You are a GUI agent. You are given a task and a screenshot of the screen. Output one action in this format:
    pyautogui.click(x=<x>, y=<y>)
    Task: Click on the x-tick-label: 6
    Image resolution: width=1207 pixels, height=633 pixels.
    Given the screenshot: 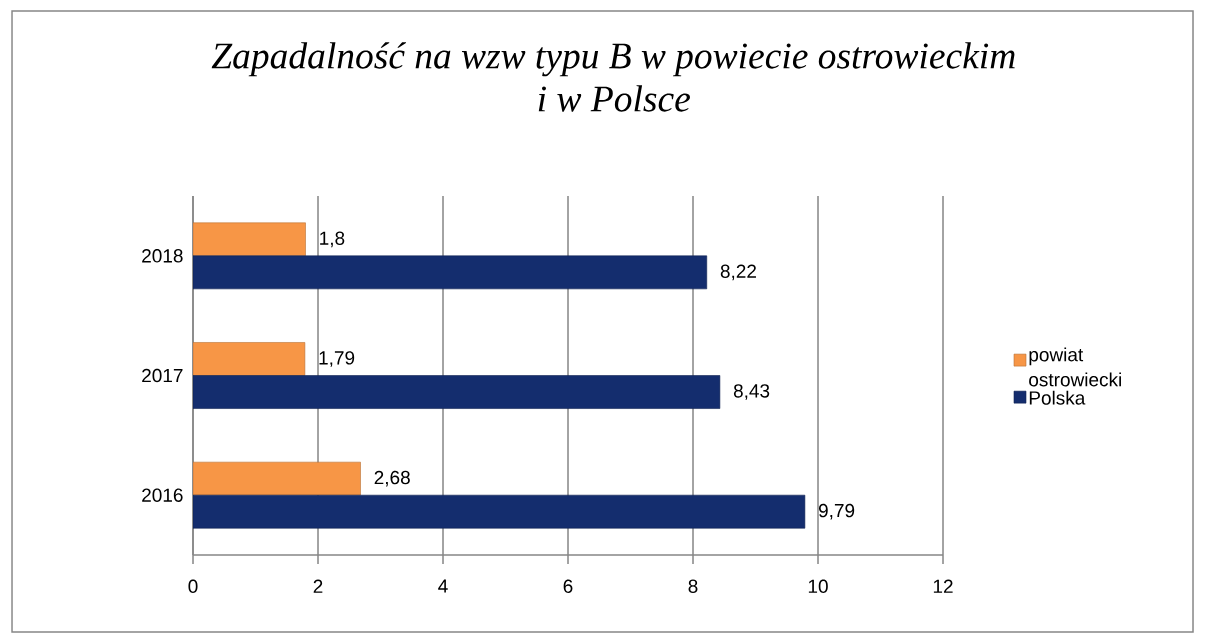 What is the action you would take?
    pyautogui.click(x=568, y=586)
    